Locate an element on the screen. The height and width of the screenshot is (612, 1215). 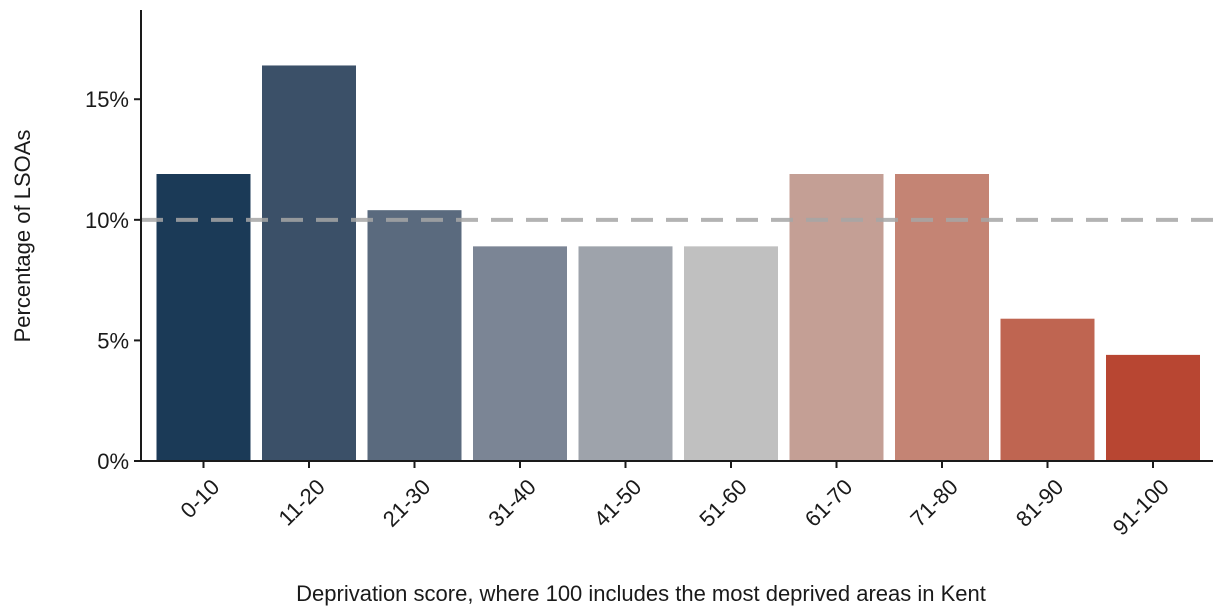
y-tick-label: 10% is located at coordinates (107, 220).